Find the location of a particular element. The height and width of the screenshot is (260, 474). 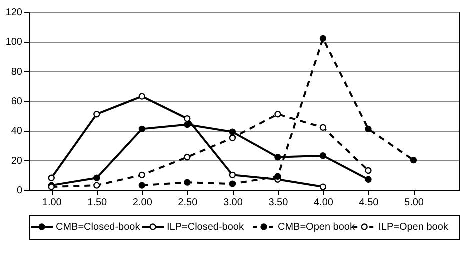

legend-label: CMB=Closed-book is located at coordinates (99, 227).